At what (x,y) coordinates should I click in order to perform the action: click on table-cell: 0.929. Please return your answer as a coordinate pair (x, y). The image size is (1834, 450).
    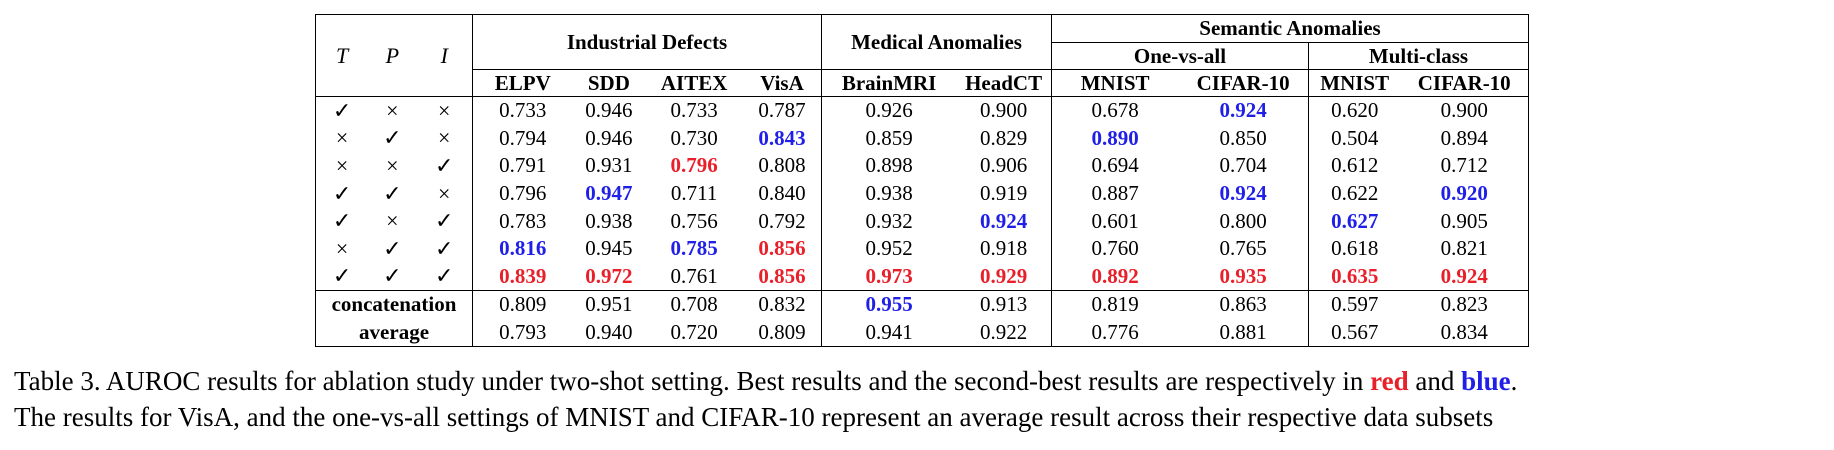
    Looking at the image, I should click on (1003, 275).